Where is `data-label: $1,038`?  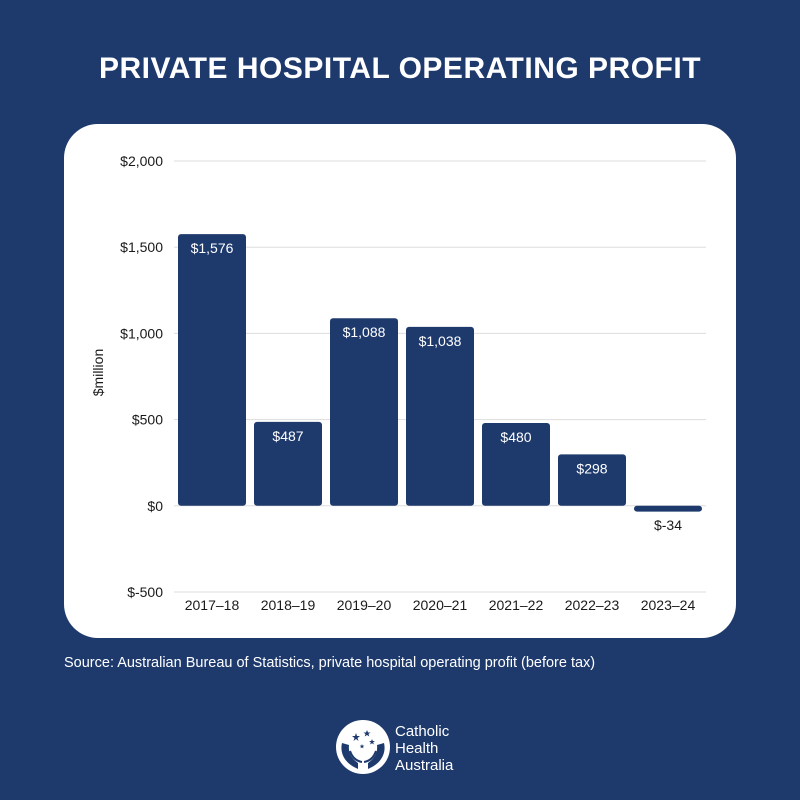 data-label: $1,038 is located at coordinates (440, 341).